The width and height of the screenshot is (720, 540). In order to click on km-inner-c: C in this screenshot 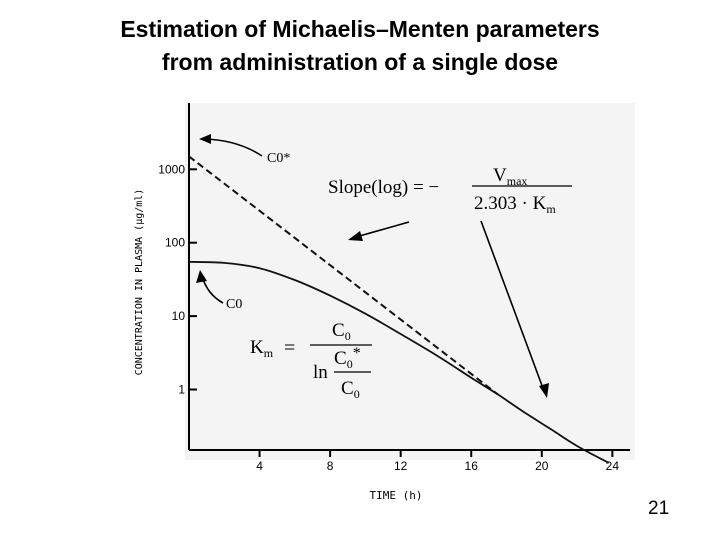, I will do `click(340, 358)`.